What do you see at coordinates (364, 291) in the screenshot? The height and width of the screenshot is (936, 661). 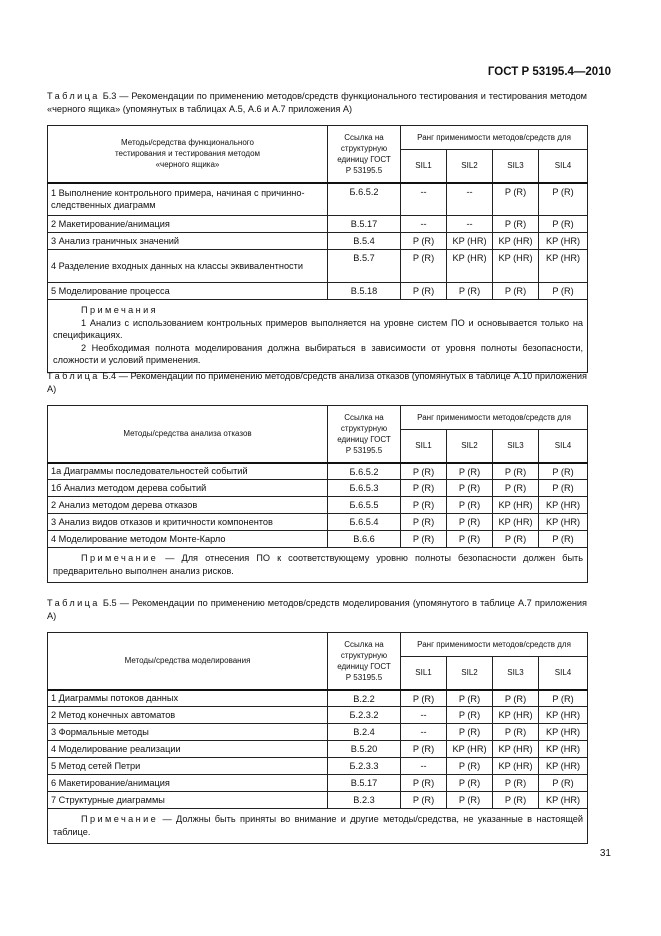 I see `reference-cell: В.5.18` at bounding box center [364, 291].